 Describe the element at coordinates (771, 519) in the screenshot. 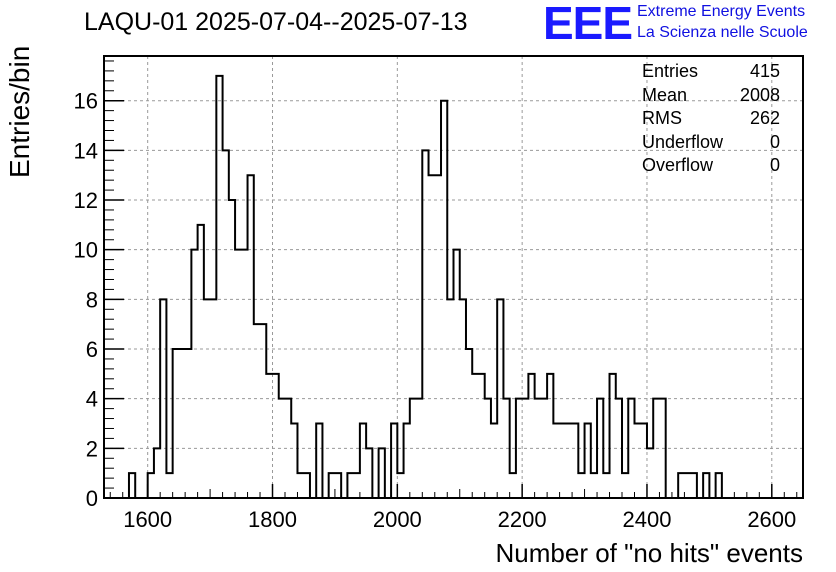

I see `x-tick-label: 2600` at that location.